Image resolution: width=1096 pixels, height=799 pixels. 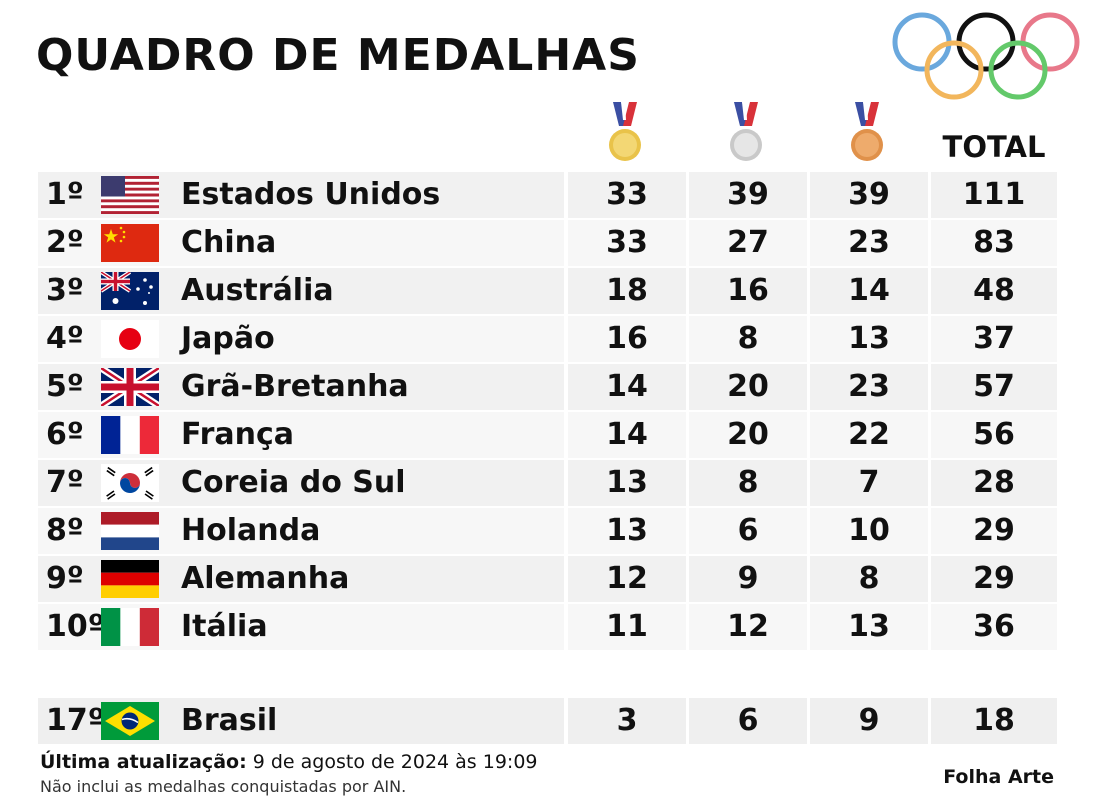 What do you see at coordinates (869, 530) in the screenshot?
I see `bronze-count: 10` at bounding box center [869, 530].